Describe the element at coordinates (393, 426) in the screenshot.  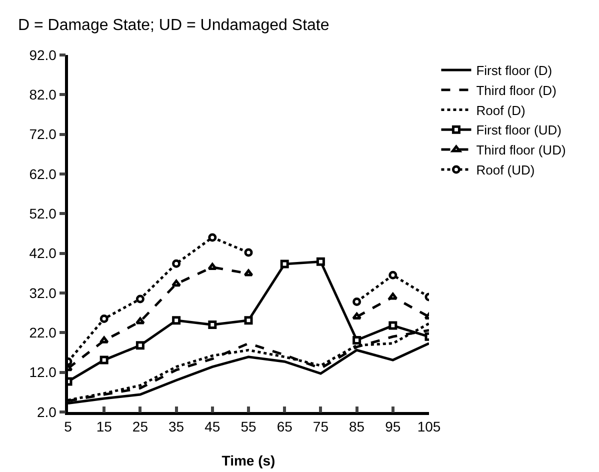
I see `x-tick-label: 95` at that location.